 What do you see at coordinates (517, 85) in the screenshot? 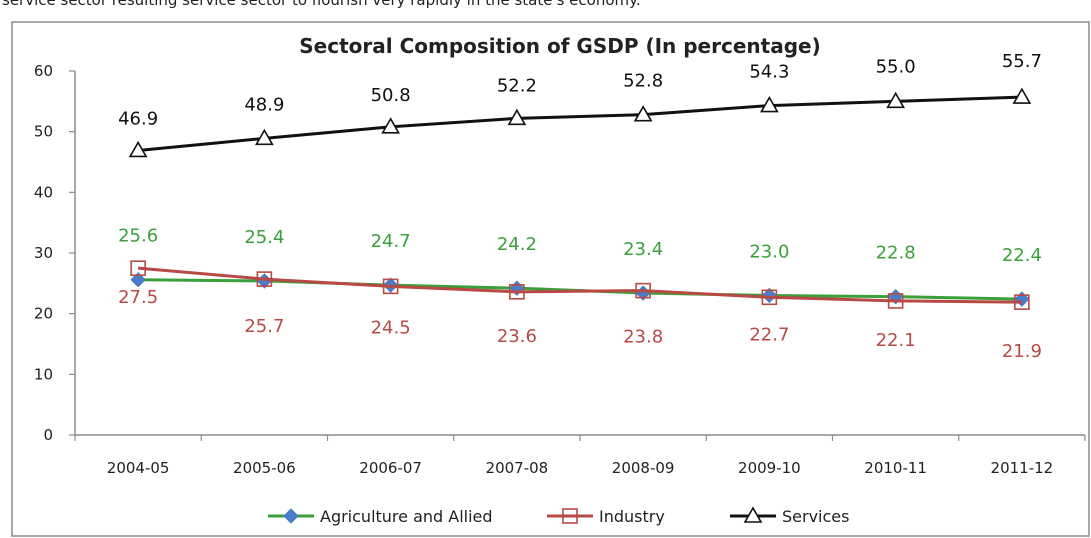
I see `data-label-services: 52.2` at bounding box center [517, 85].